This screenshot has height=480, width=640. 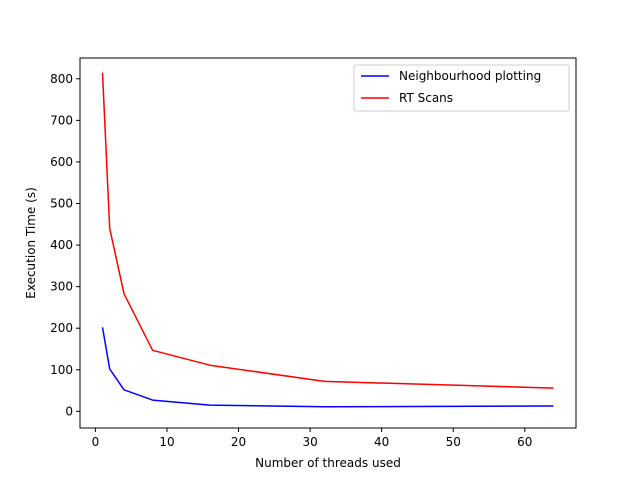 What do you see at coordinates (61, 287) in the screenshot?
I see `y-tick-label: 300` at bounding box center [61, 287].